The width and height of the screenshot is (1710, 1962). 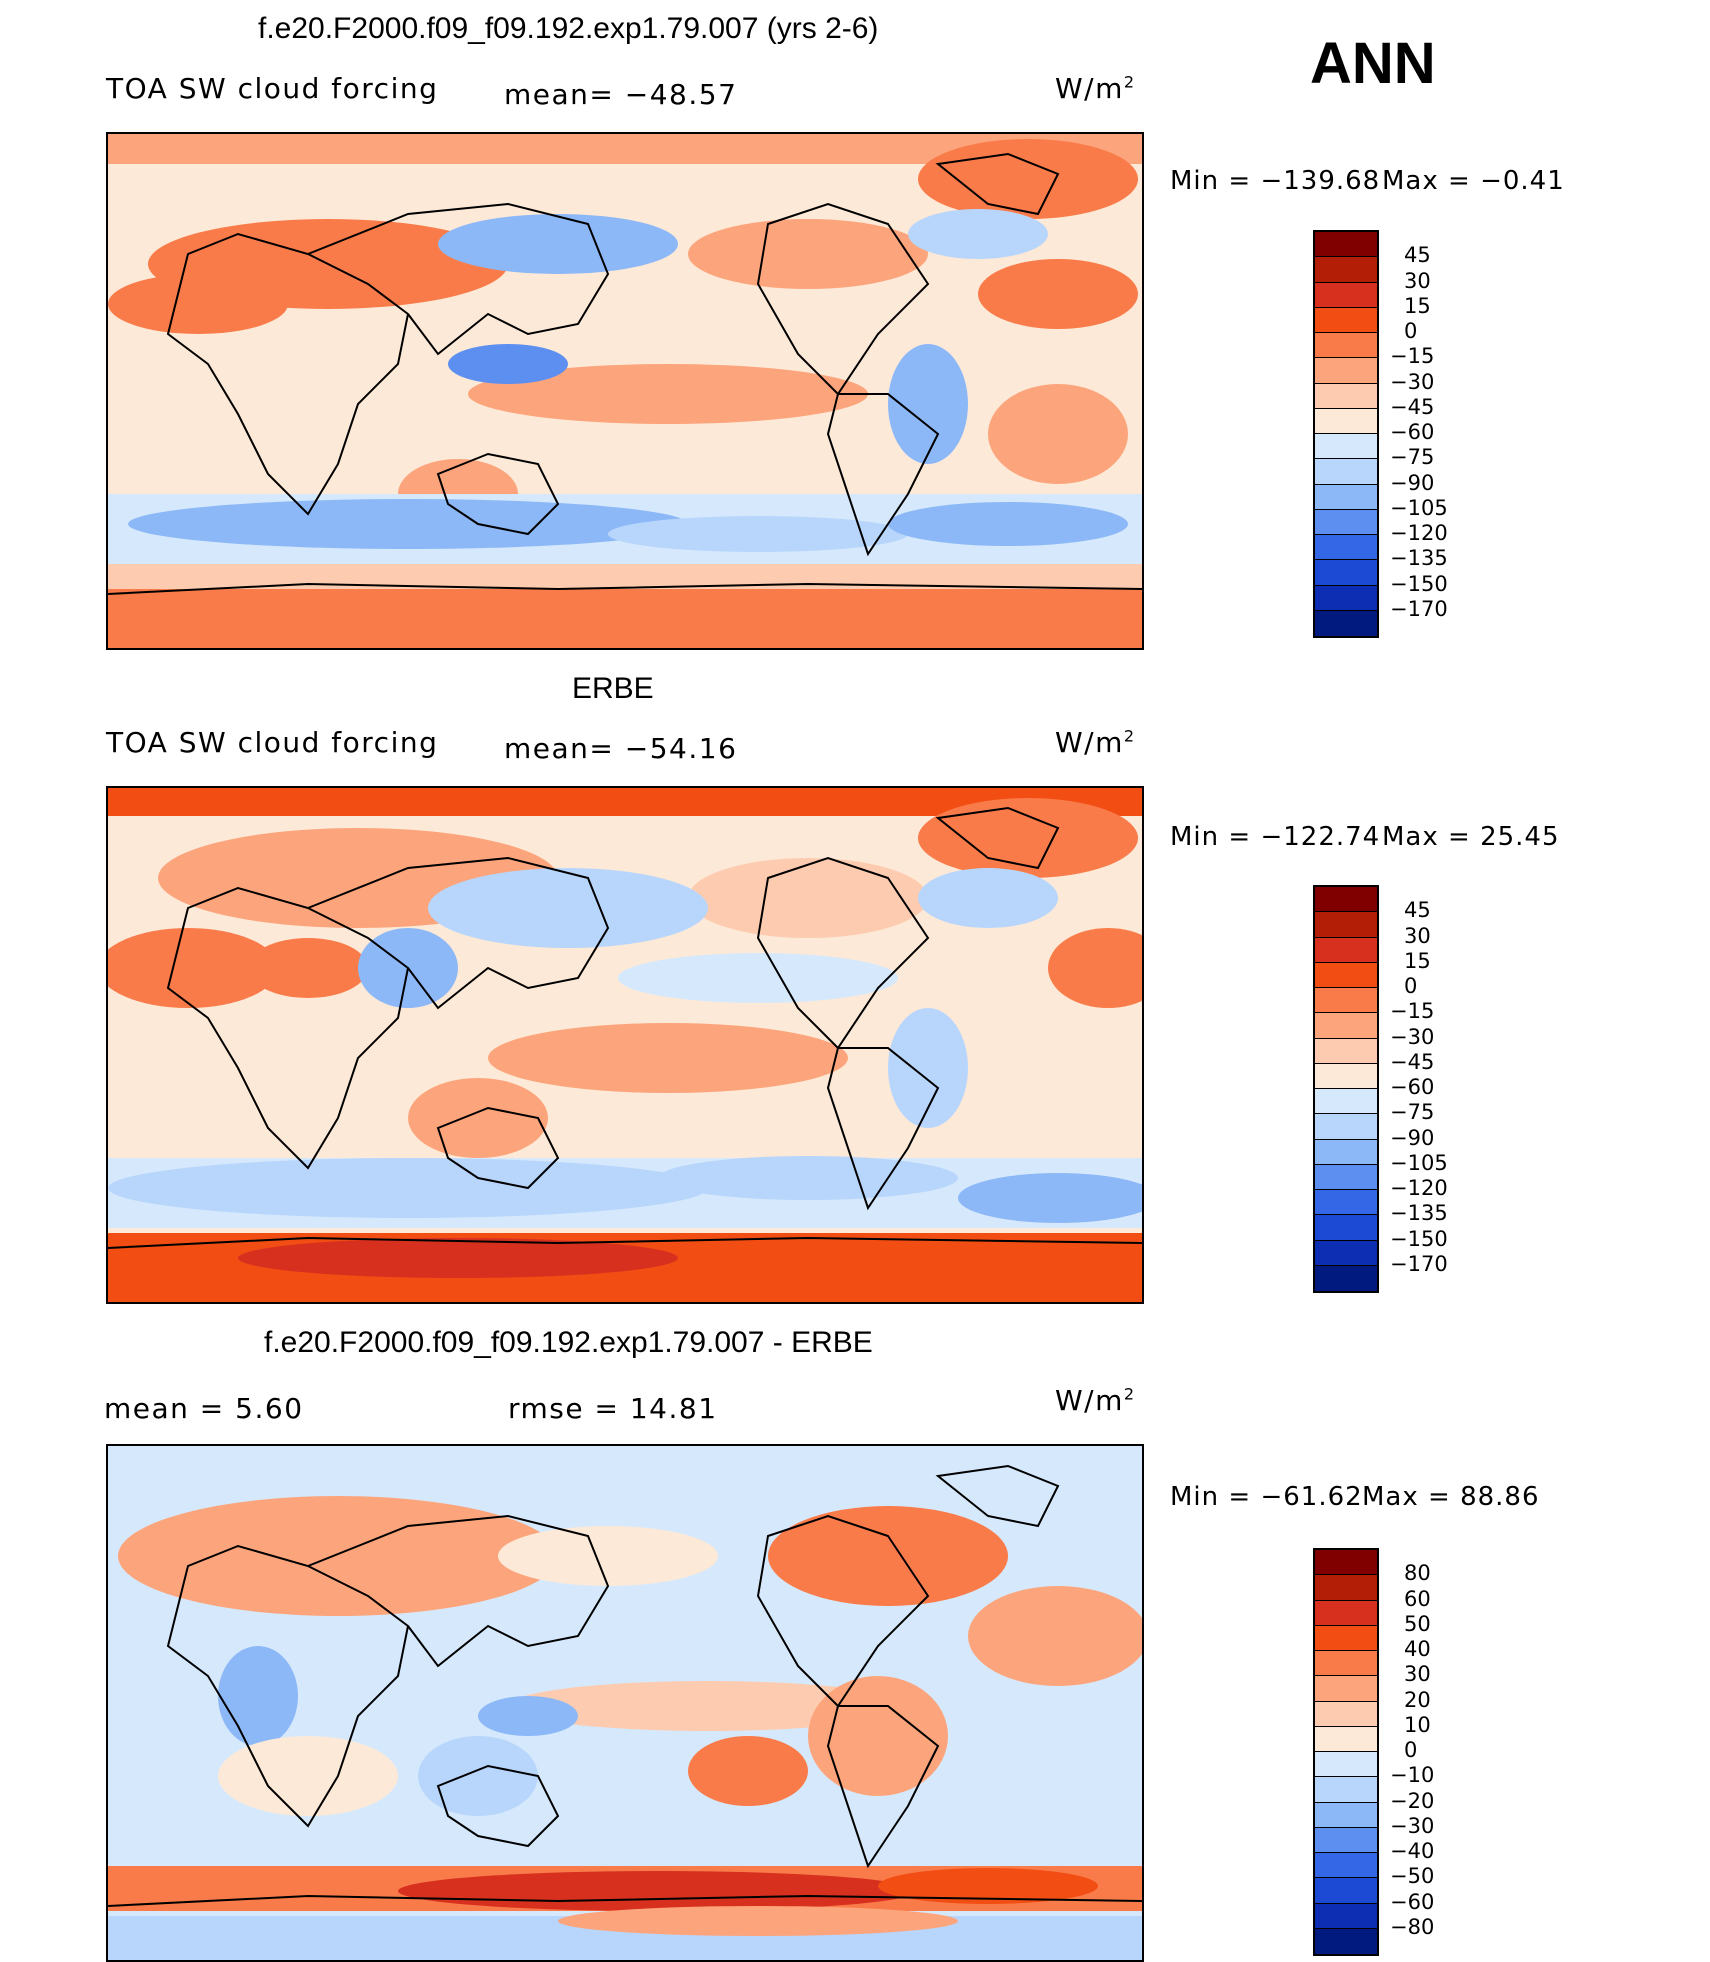 I want to click on colorbar-tick-label: −10, so click(x=1412, y=1775).